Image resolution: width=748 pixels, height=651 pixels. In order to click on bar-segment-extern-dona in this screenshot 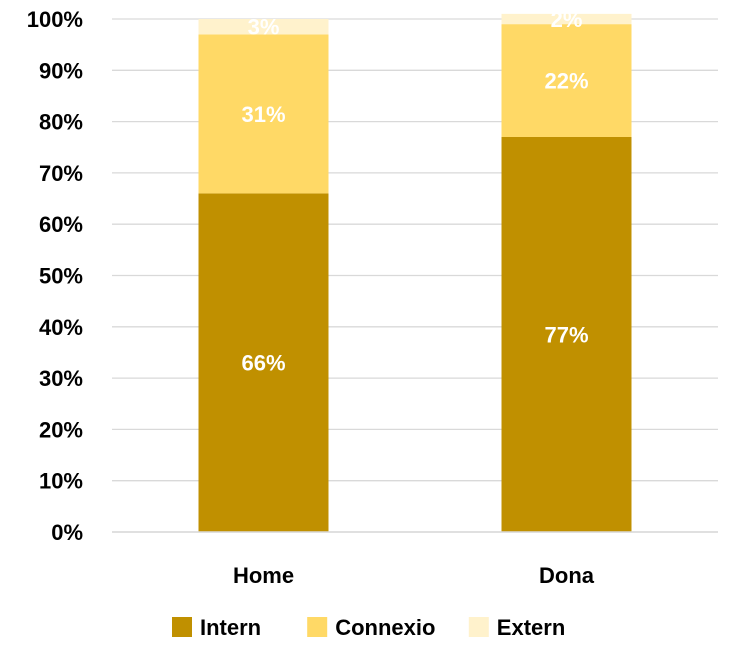, I will do `click(566, 19)`.